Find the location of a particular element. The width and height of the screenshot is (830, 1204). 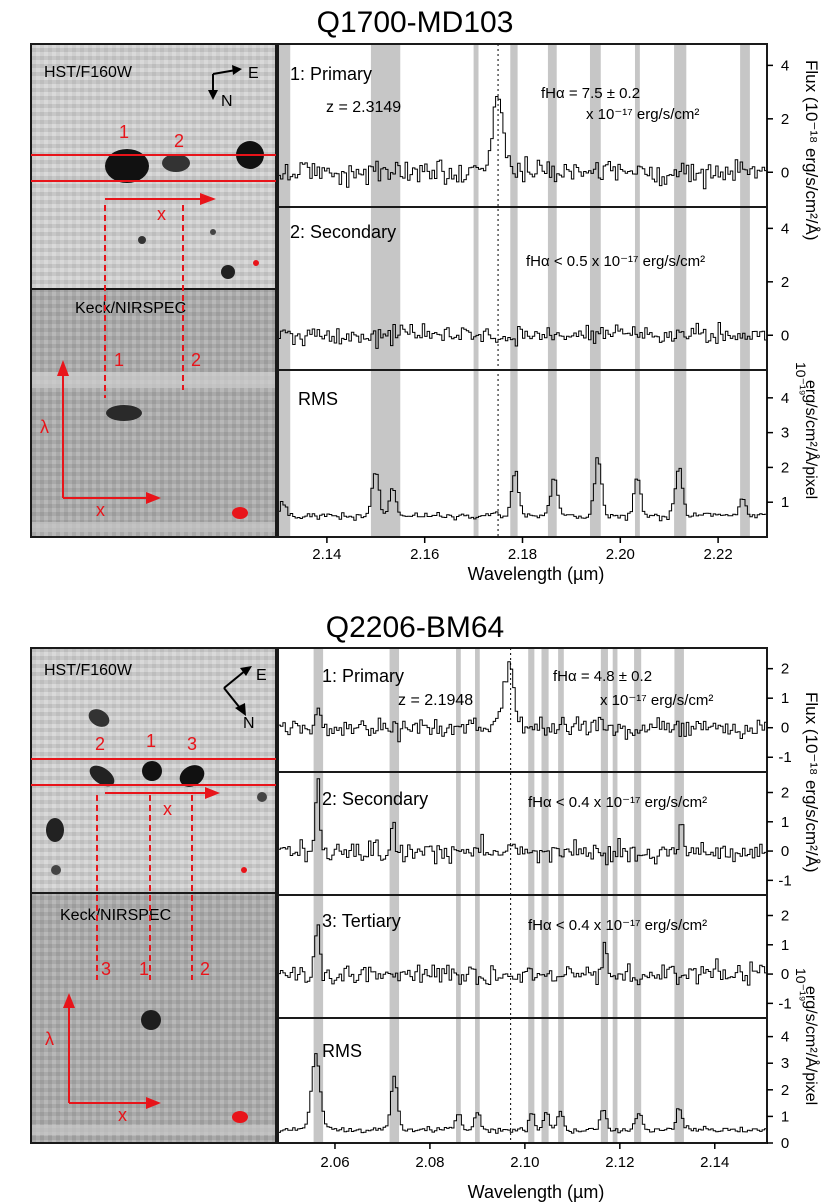

figure-title: Q1700-MD103 is located at coordinates (415, 22).